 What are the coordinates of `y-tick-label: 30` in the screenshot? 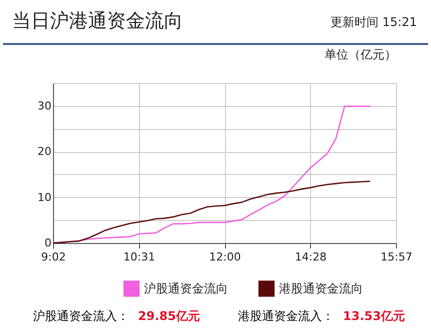 It's located at (45, 105).